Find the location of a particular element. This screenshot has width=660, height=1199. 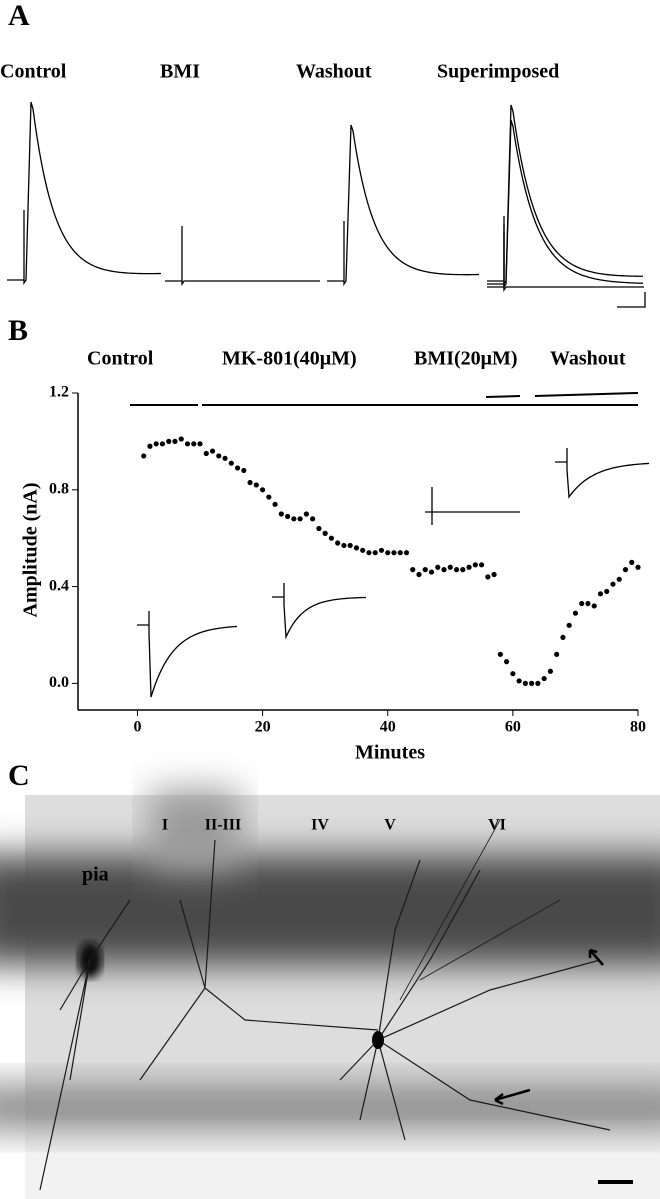

x-tick-label: 40 is located at coordinates (388, 727).